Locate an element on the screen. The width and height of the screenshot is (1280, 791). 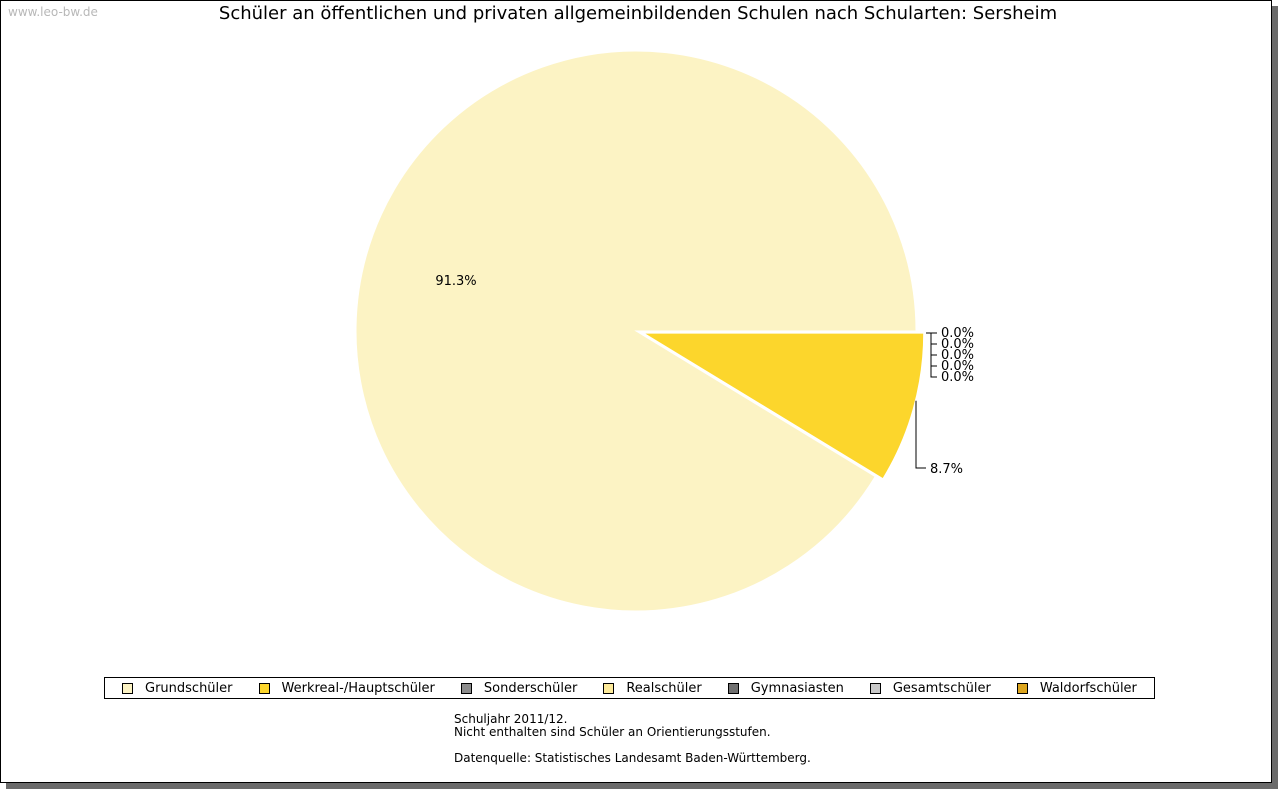
legend-label-sondersch-ler: Sonderschüler is located at coordinates (530, 688).